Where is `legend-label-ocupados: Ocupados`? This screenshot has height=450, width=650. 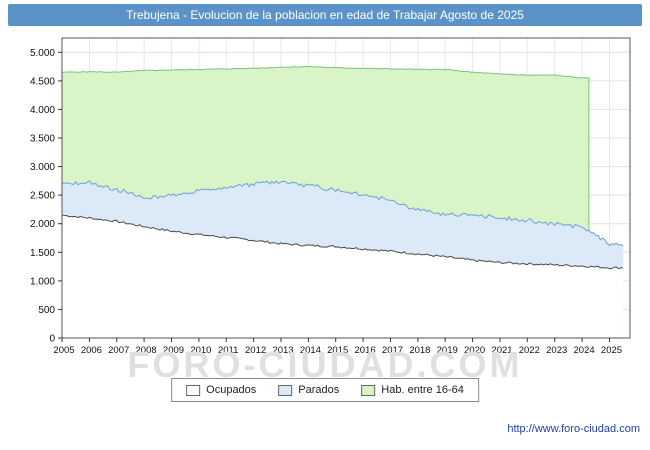
legend-label-ocupados: Ocupados is located at coordinates (231, 390).